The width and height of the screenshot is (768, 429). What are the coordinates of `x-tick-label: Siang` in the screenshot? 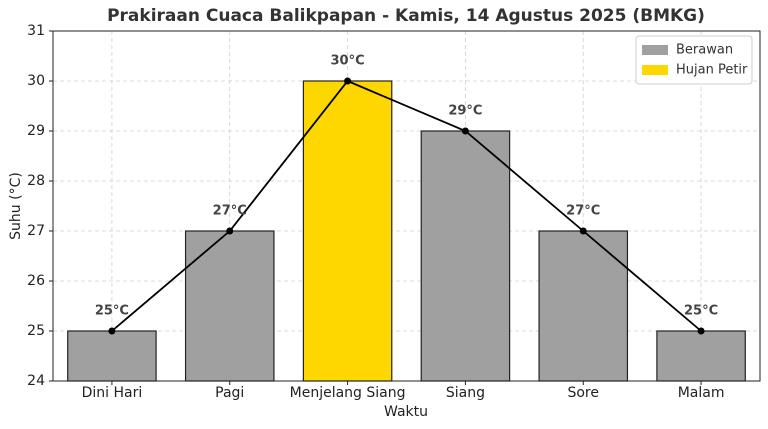 It's located at (465, 393).